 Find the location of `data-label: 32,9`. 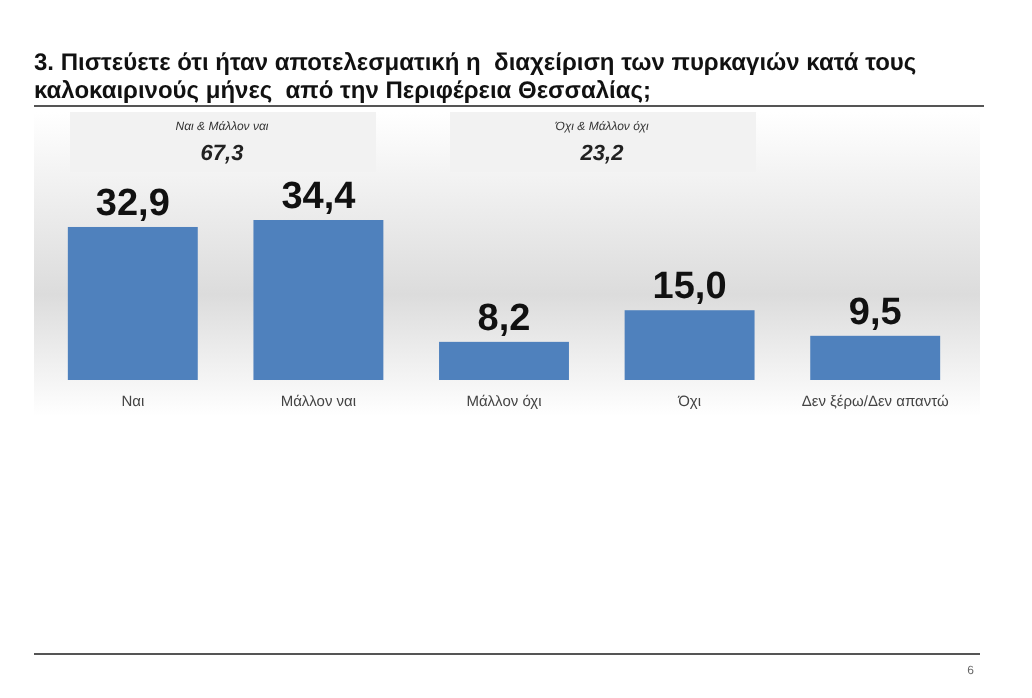

data-label: 32,9 is located at coordinates (132, 203).